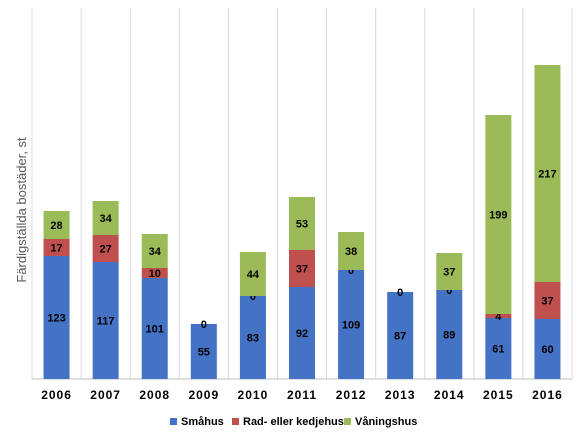 The width and height of the screenshot is (586, 439). I want to click on data-label: 53, so click(302, 225).